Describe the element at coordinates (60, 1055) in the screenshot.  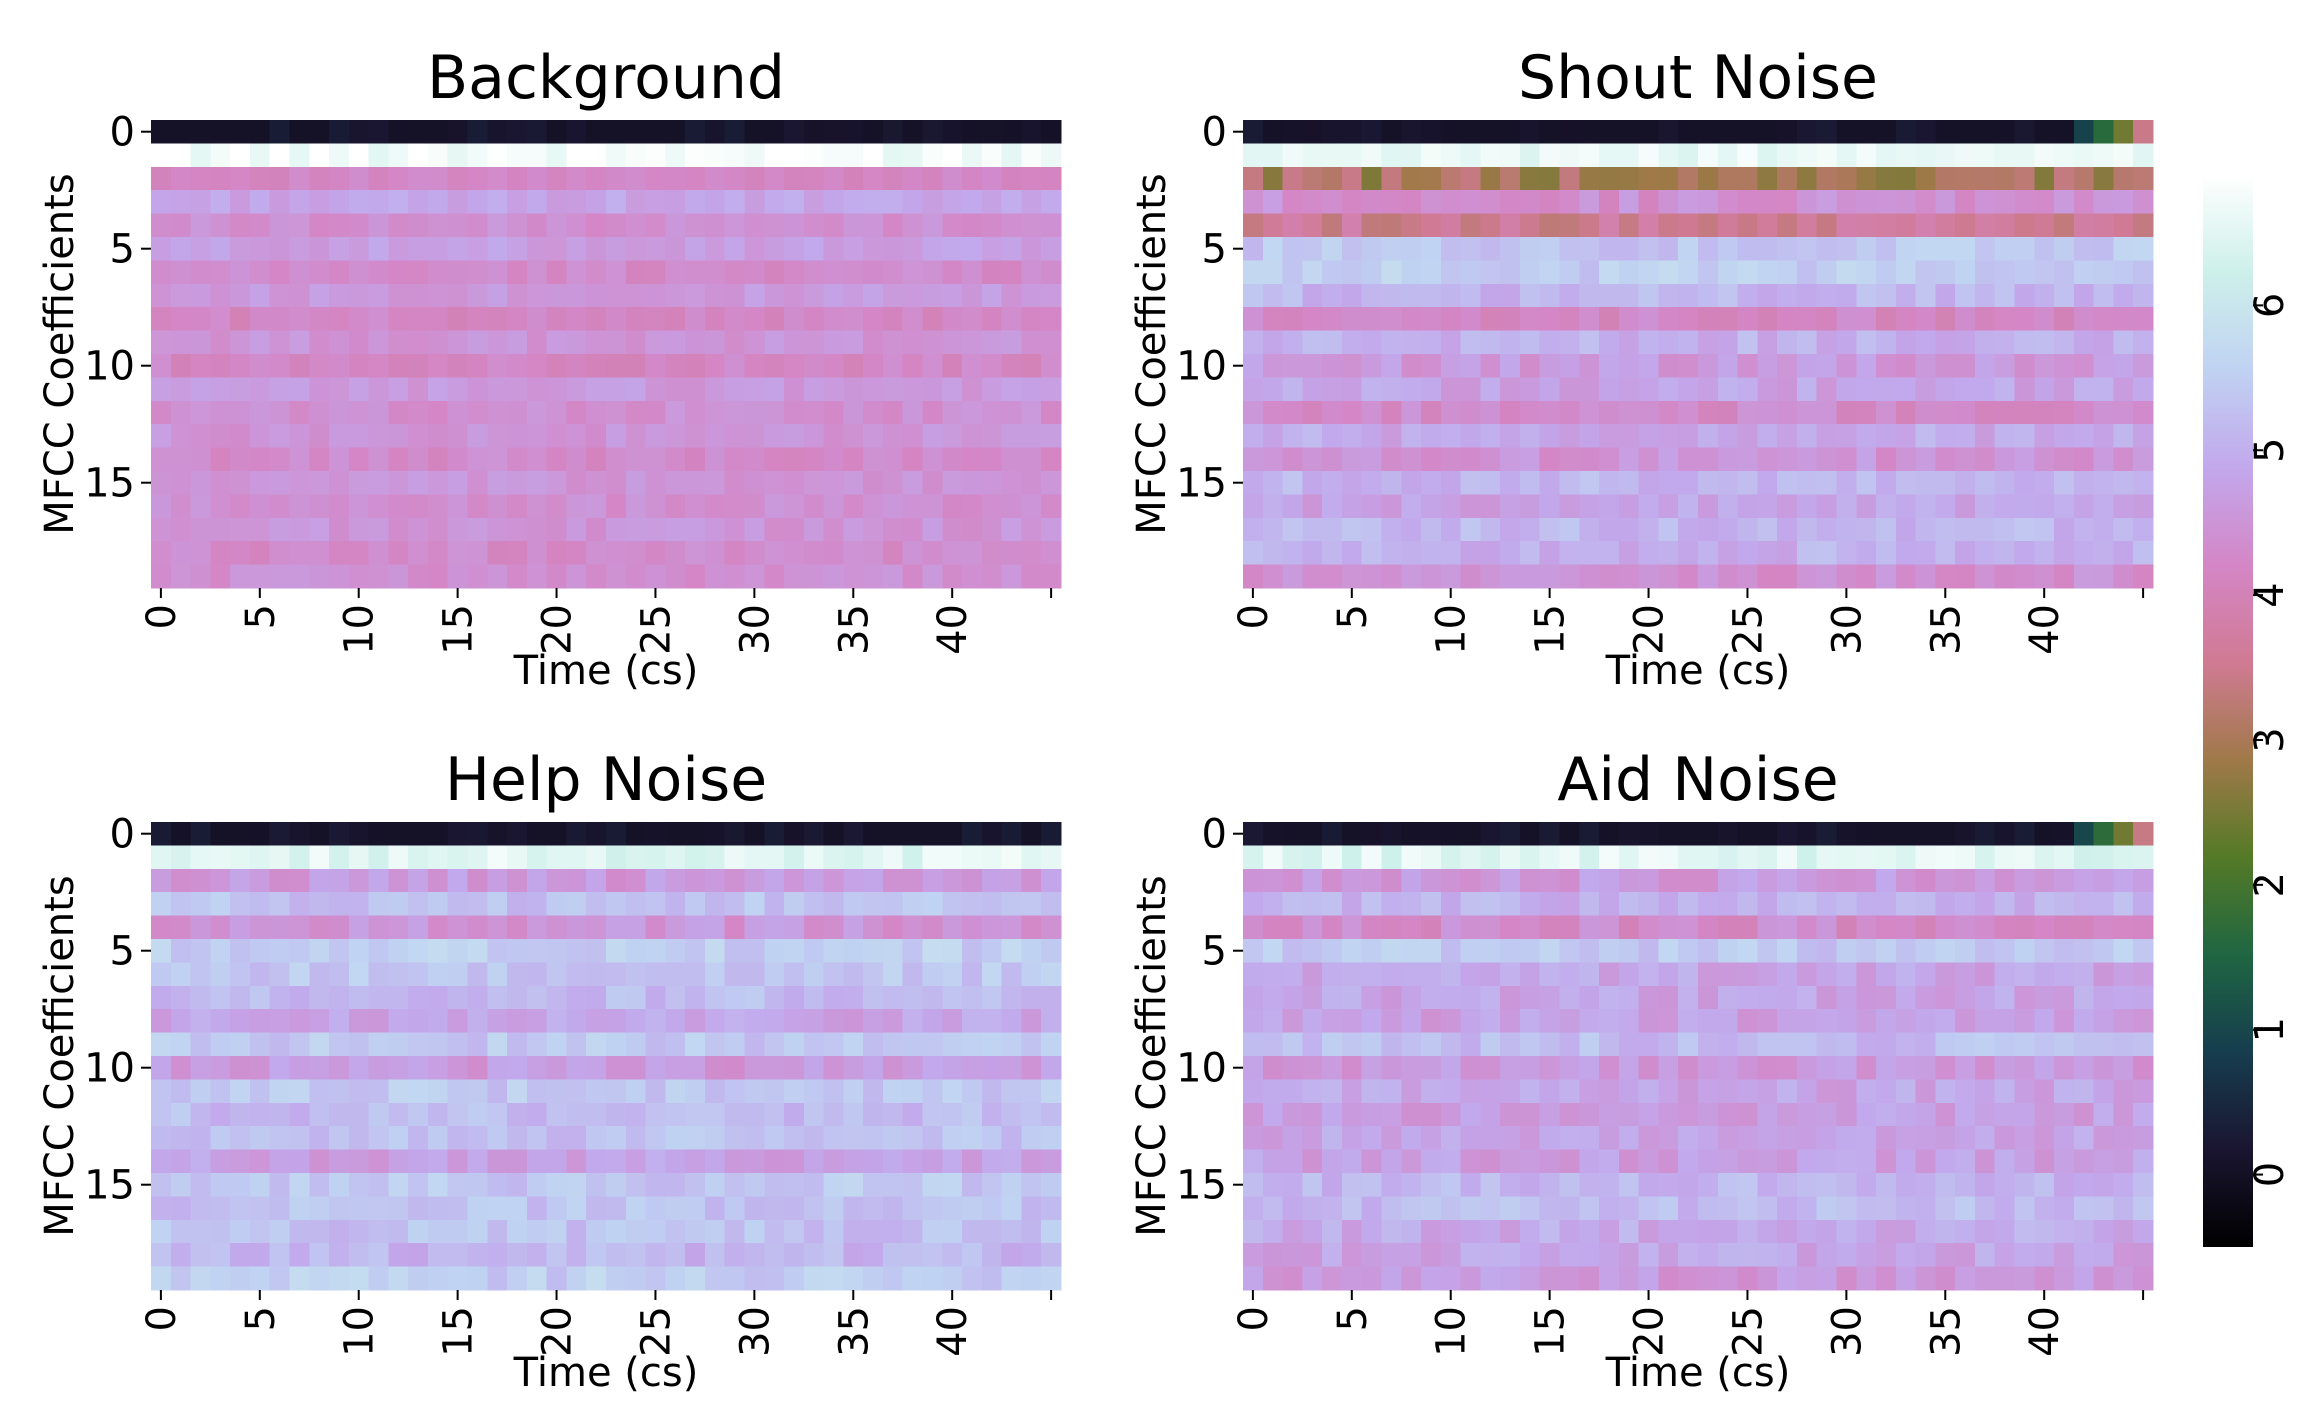
I see `y-axis-label: MFCC Coefficients` at that location.